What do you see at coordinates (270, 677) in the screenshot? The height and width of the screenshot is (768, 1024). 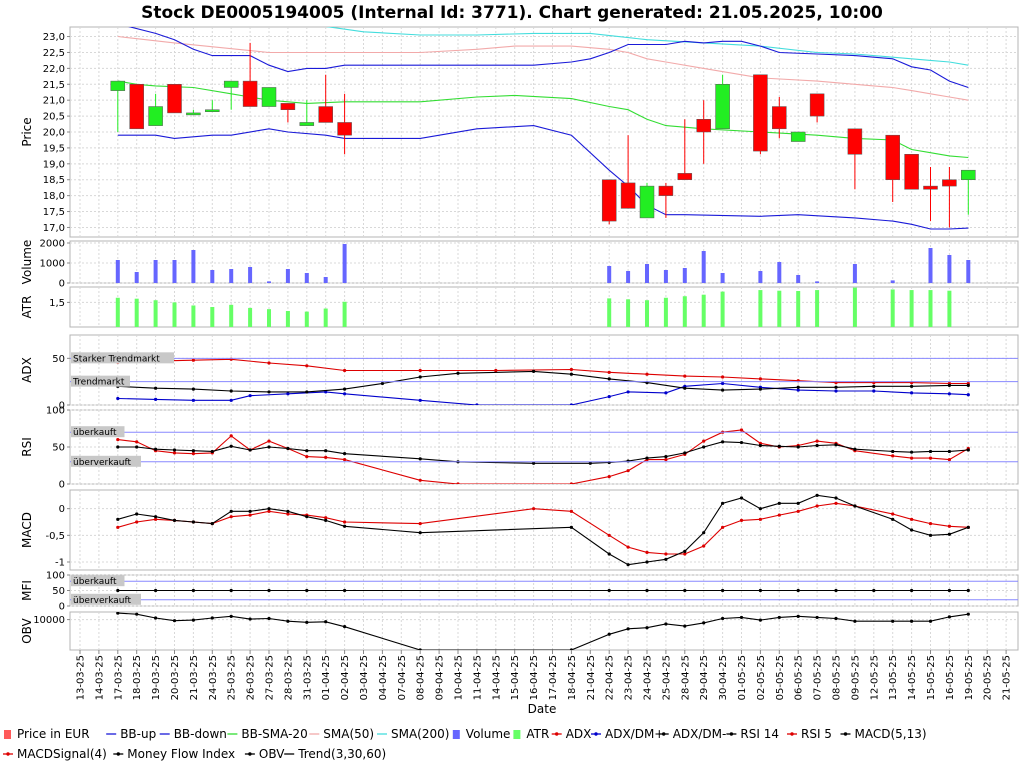 I see `date-tick-label: 27-03-25` at bounding box center [270, 677].